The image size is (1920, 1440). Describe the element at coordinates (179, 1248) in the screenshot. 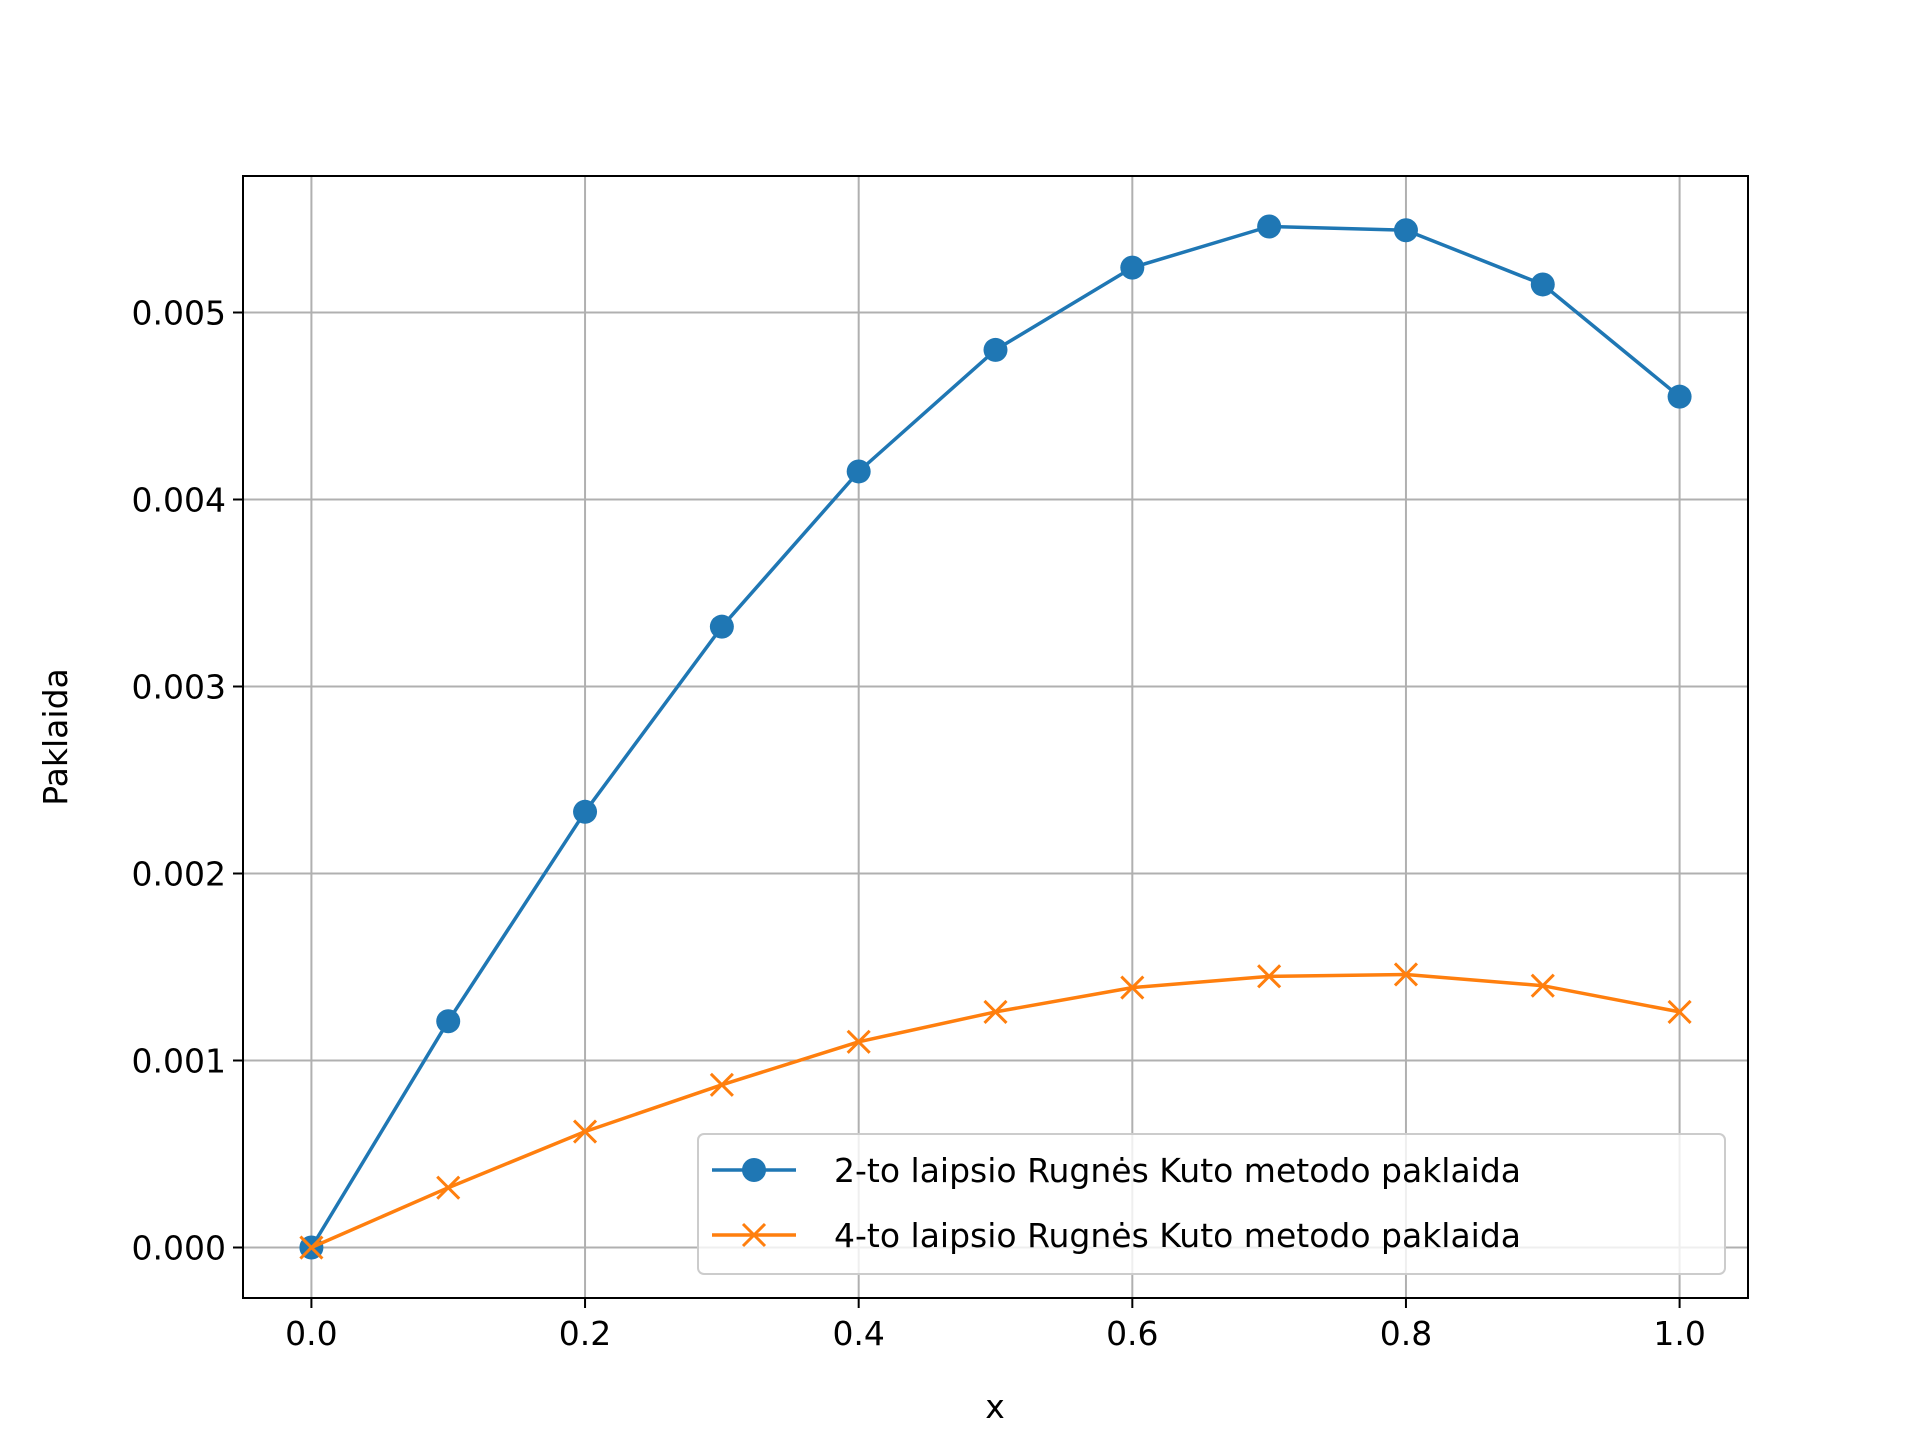

I see `y-tick-label: 0.000` at that location.